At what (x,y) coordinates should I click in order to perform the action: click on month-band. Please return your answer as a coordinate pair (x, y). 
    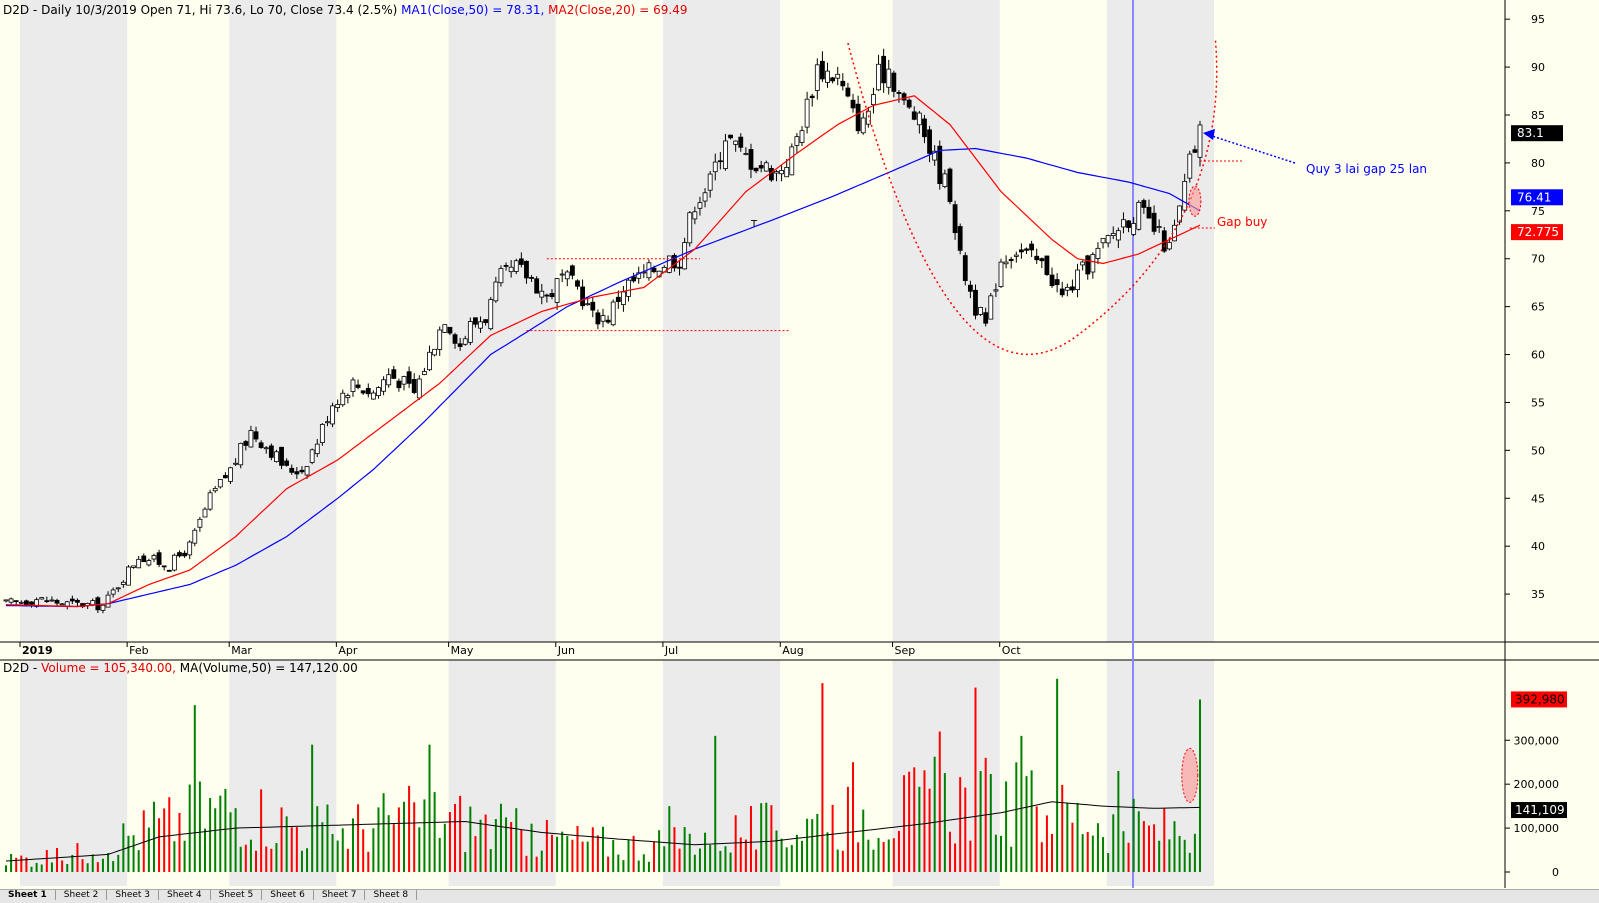
    Looking at the image, I should click on (74, 773).